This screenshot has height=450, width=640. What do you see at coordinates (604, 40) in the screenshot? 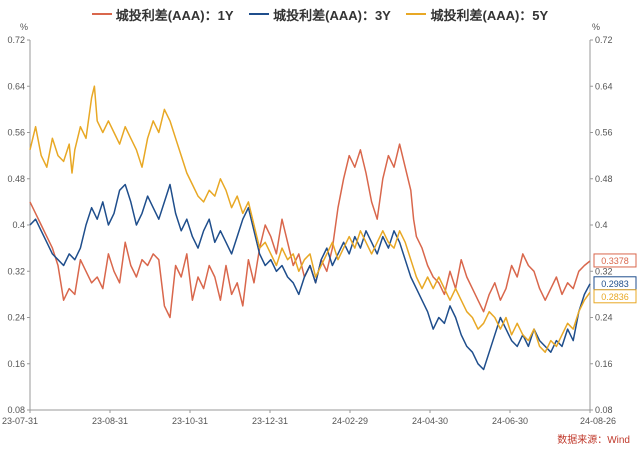
I see `y-tick-label-right: 0.72` at bounding box center [604, 40].